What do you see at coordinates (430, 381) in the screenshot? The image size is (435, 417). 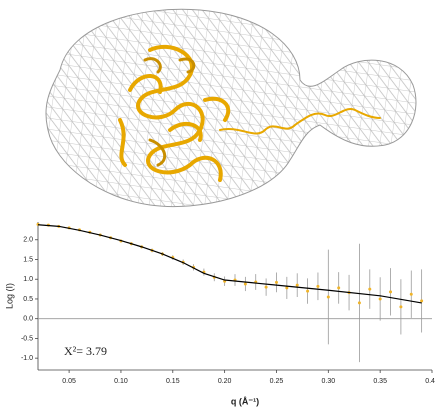 I see `x-tick-label: 0.40` at bounding box center [430, 381].